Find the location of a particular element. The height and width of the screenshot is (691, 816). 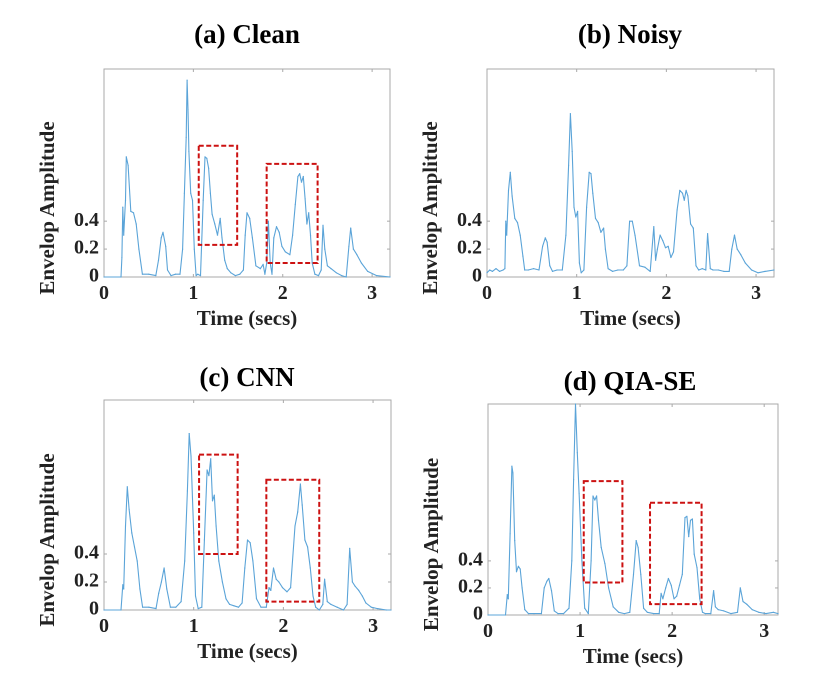

y-tick-label: 0.2 is located at coordinates (469, 248).